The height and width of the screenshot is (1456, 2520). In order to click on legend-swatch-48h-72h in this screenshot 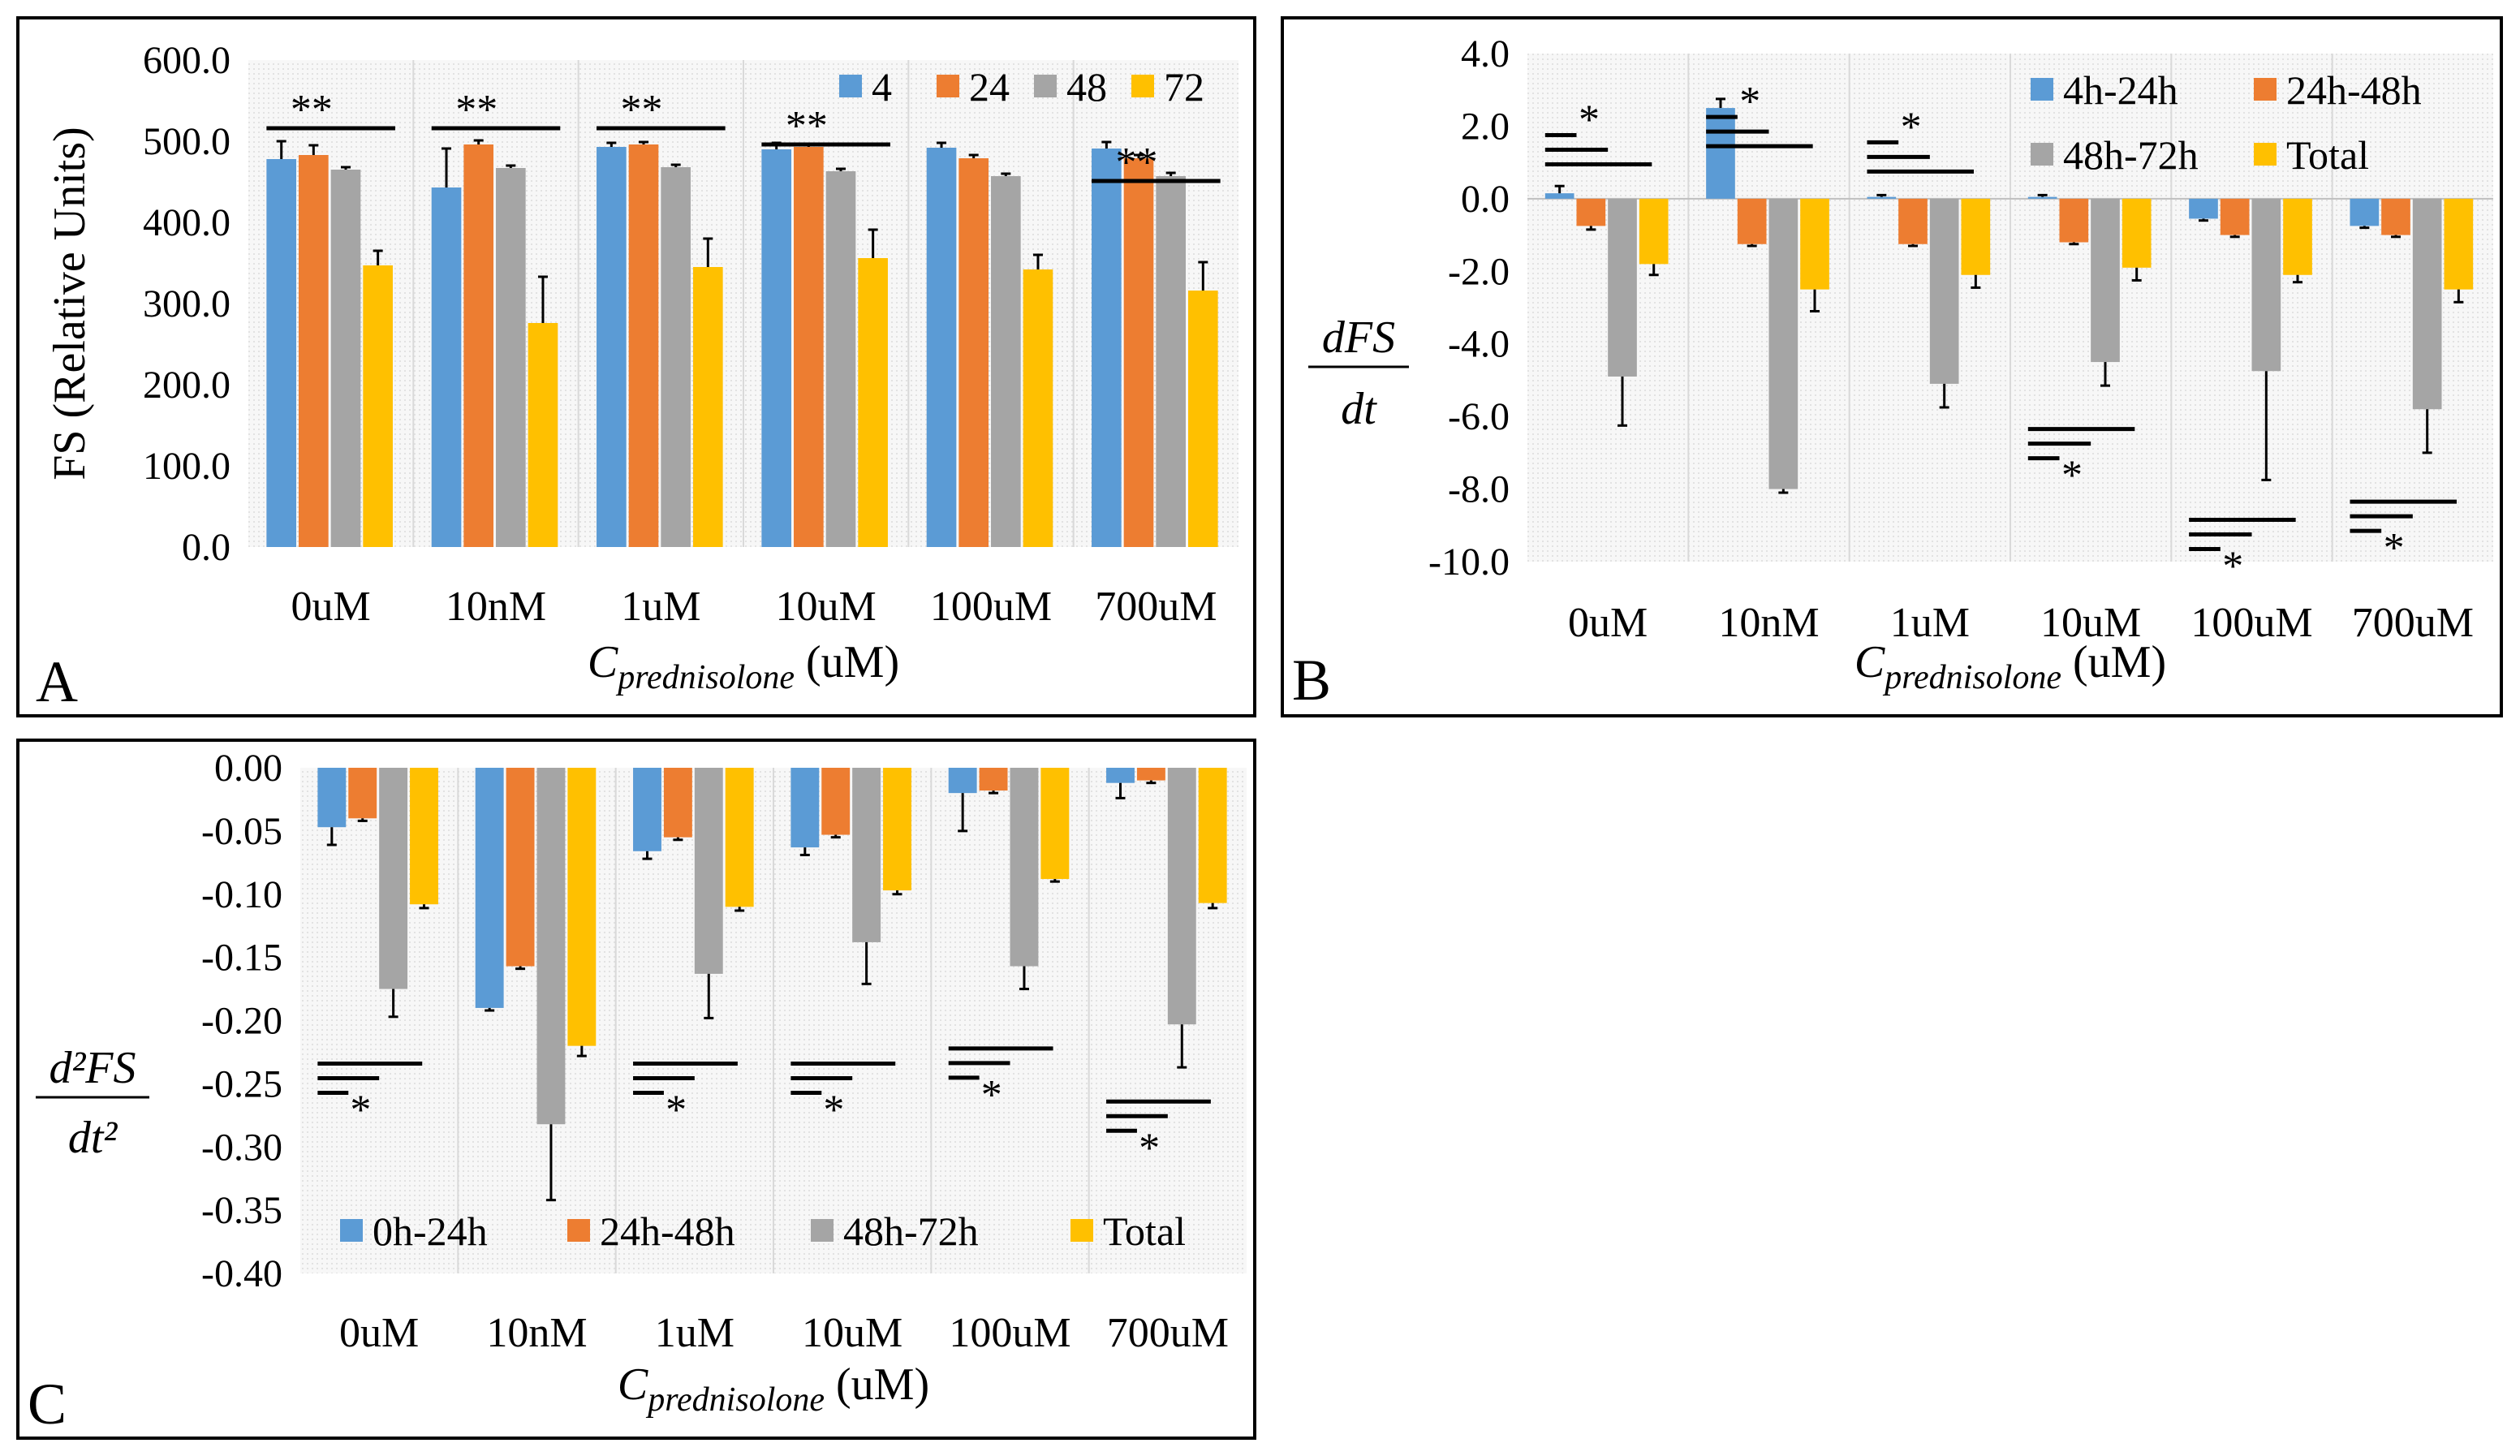, I will do `click(2042, 155)`.